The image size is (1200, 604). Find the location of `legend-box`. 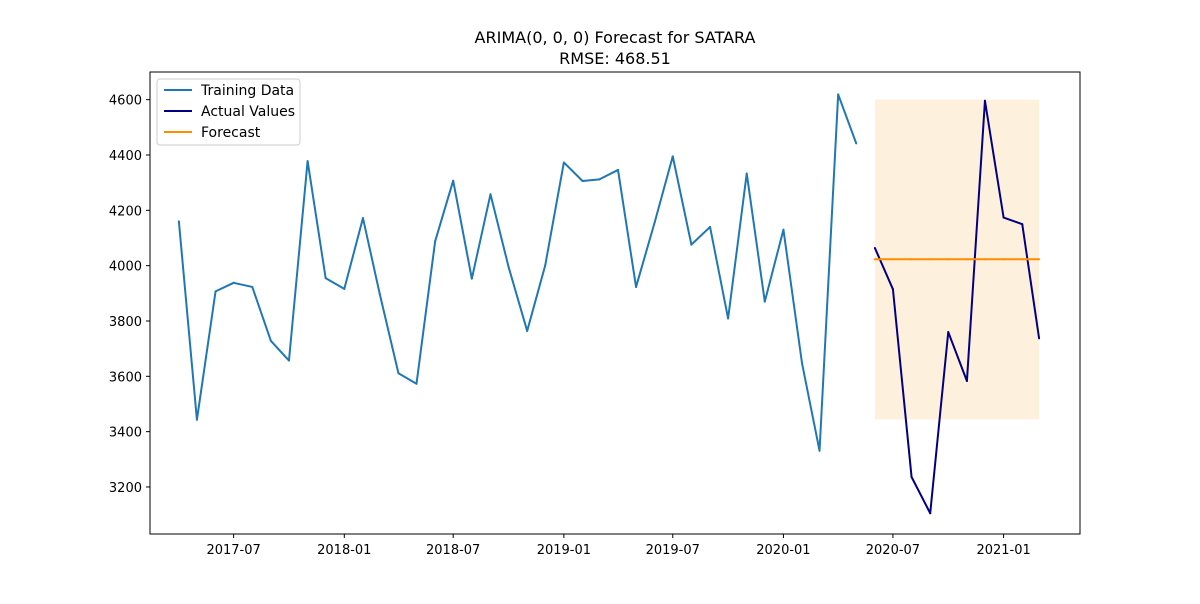

legend-box is located at coordinates (228, 112).